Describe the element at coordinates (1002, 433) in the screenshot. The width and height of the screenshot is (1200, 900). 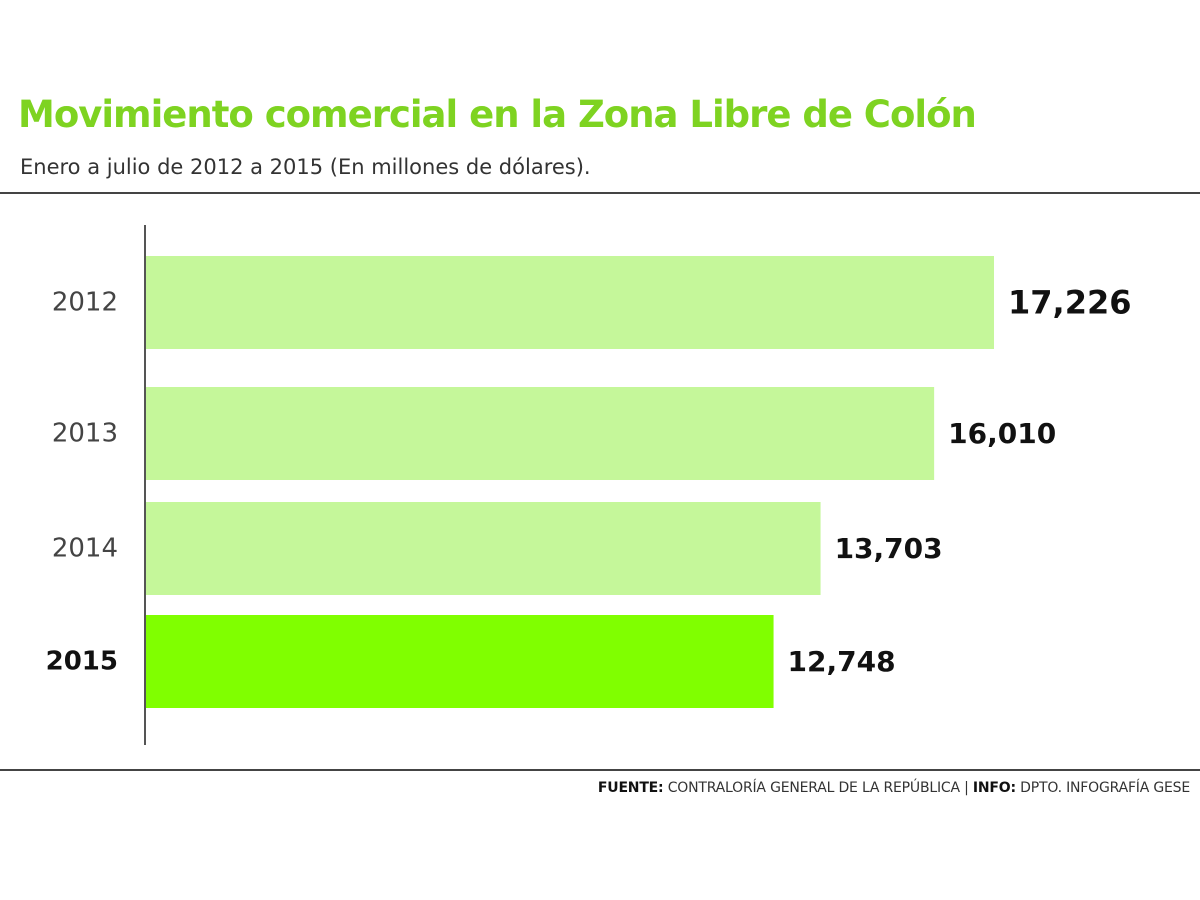
I see `value-label-2013: 16,010` at that location.